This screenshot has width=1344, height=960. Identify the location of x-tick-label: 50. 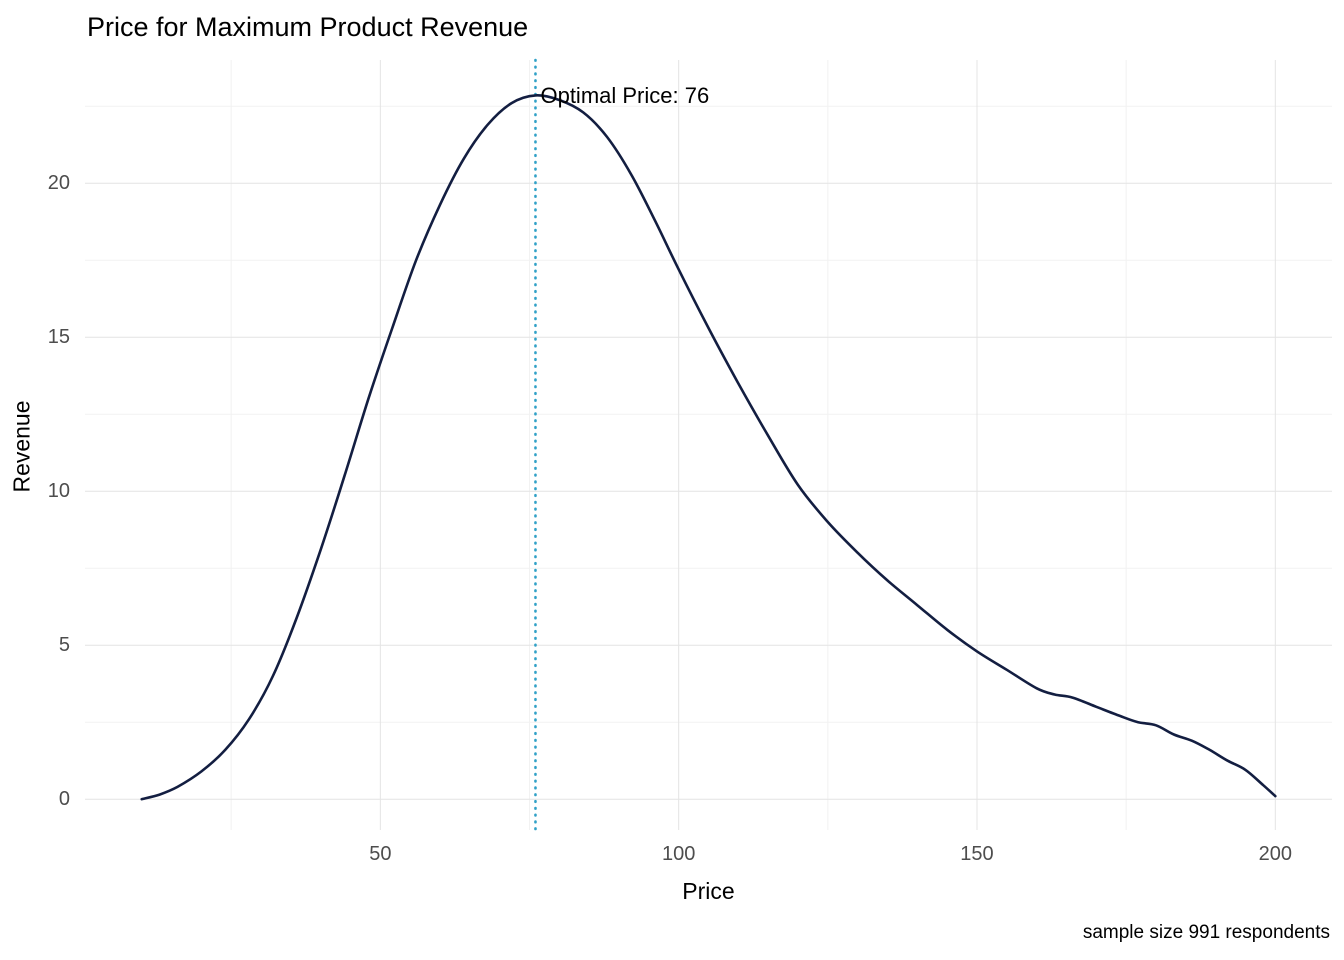
(380, 854).